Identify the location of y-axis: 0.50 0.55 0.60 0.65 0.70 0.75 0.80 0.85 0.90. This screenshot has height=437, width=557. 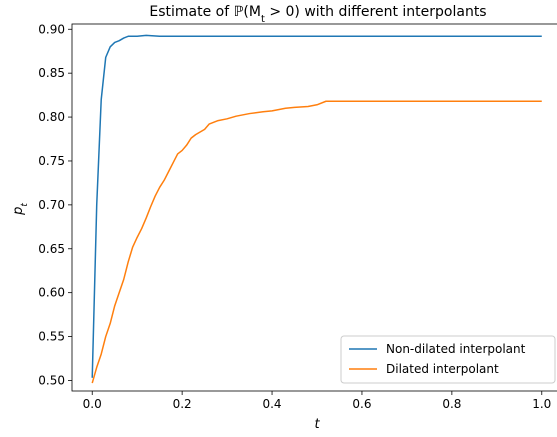
(55, 204).